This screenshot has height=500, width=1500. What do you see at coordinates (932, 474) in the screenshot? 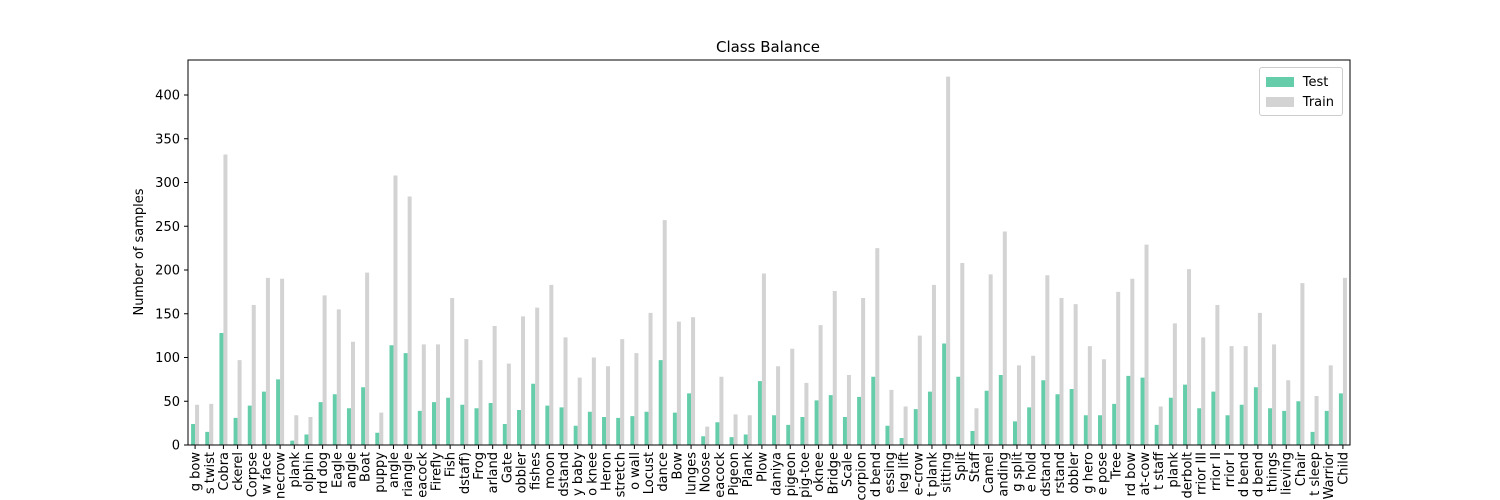
I see `x-tick-label: t plank` at bounding box center [932, 474].